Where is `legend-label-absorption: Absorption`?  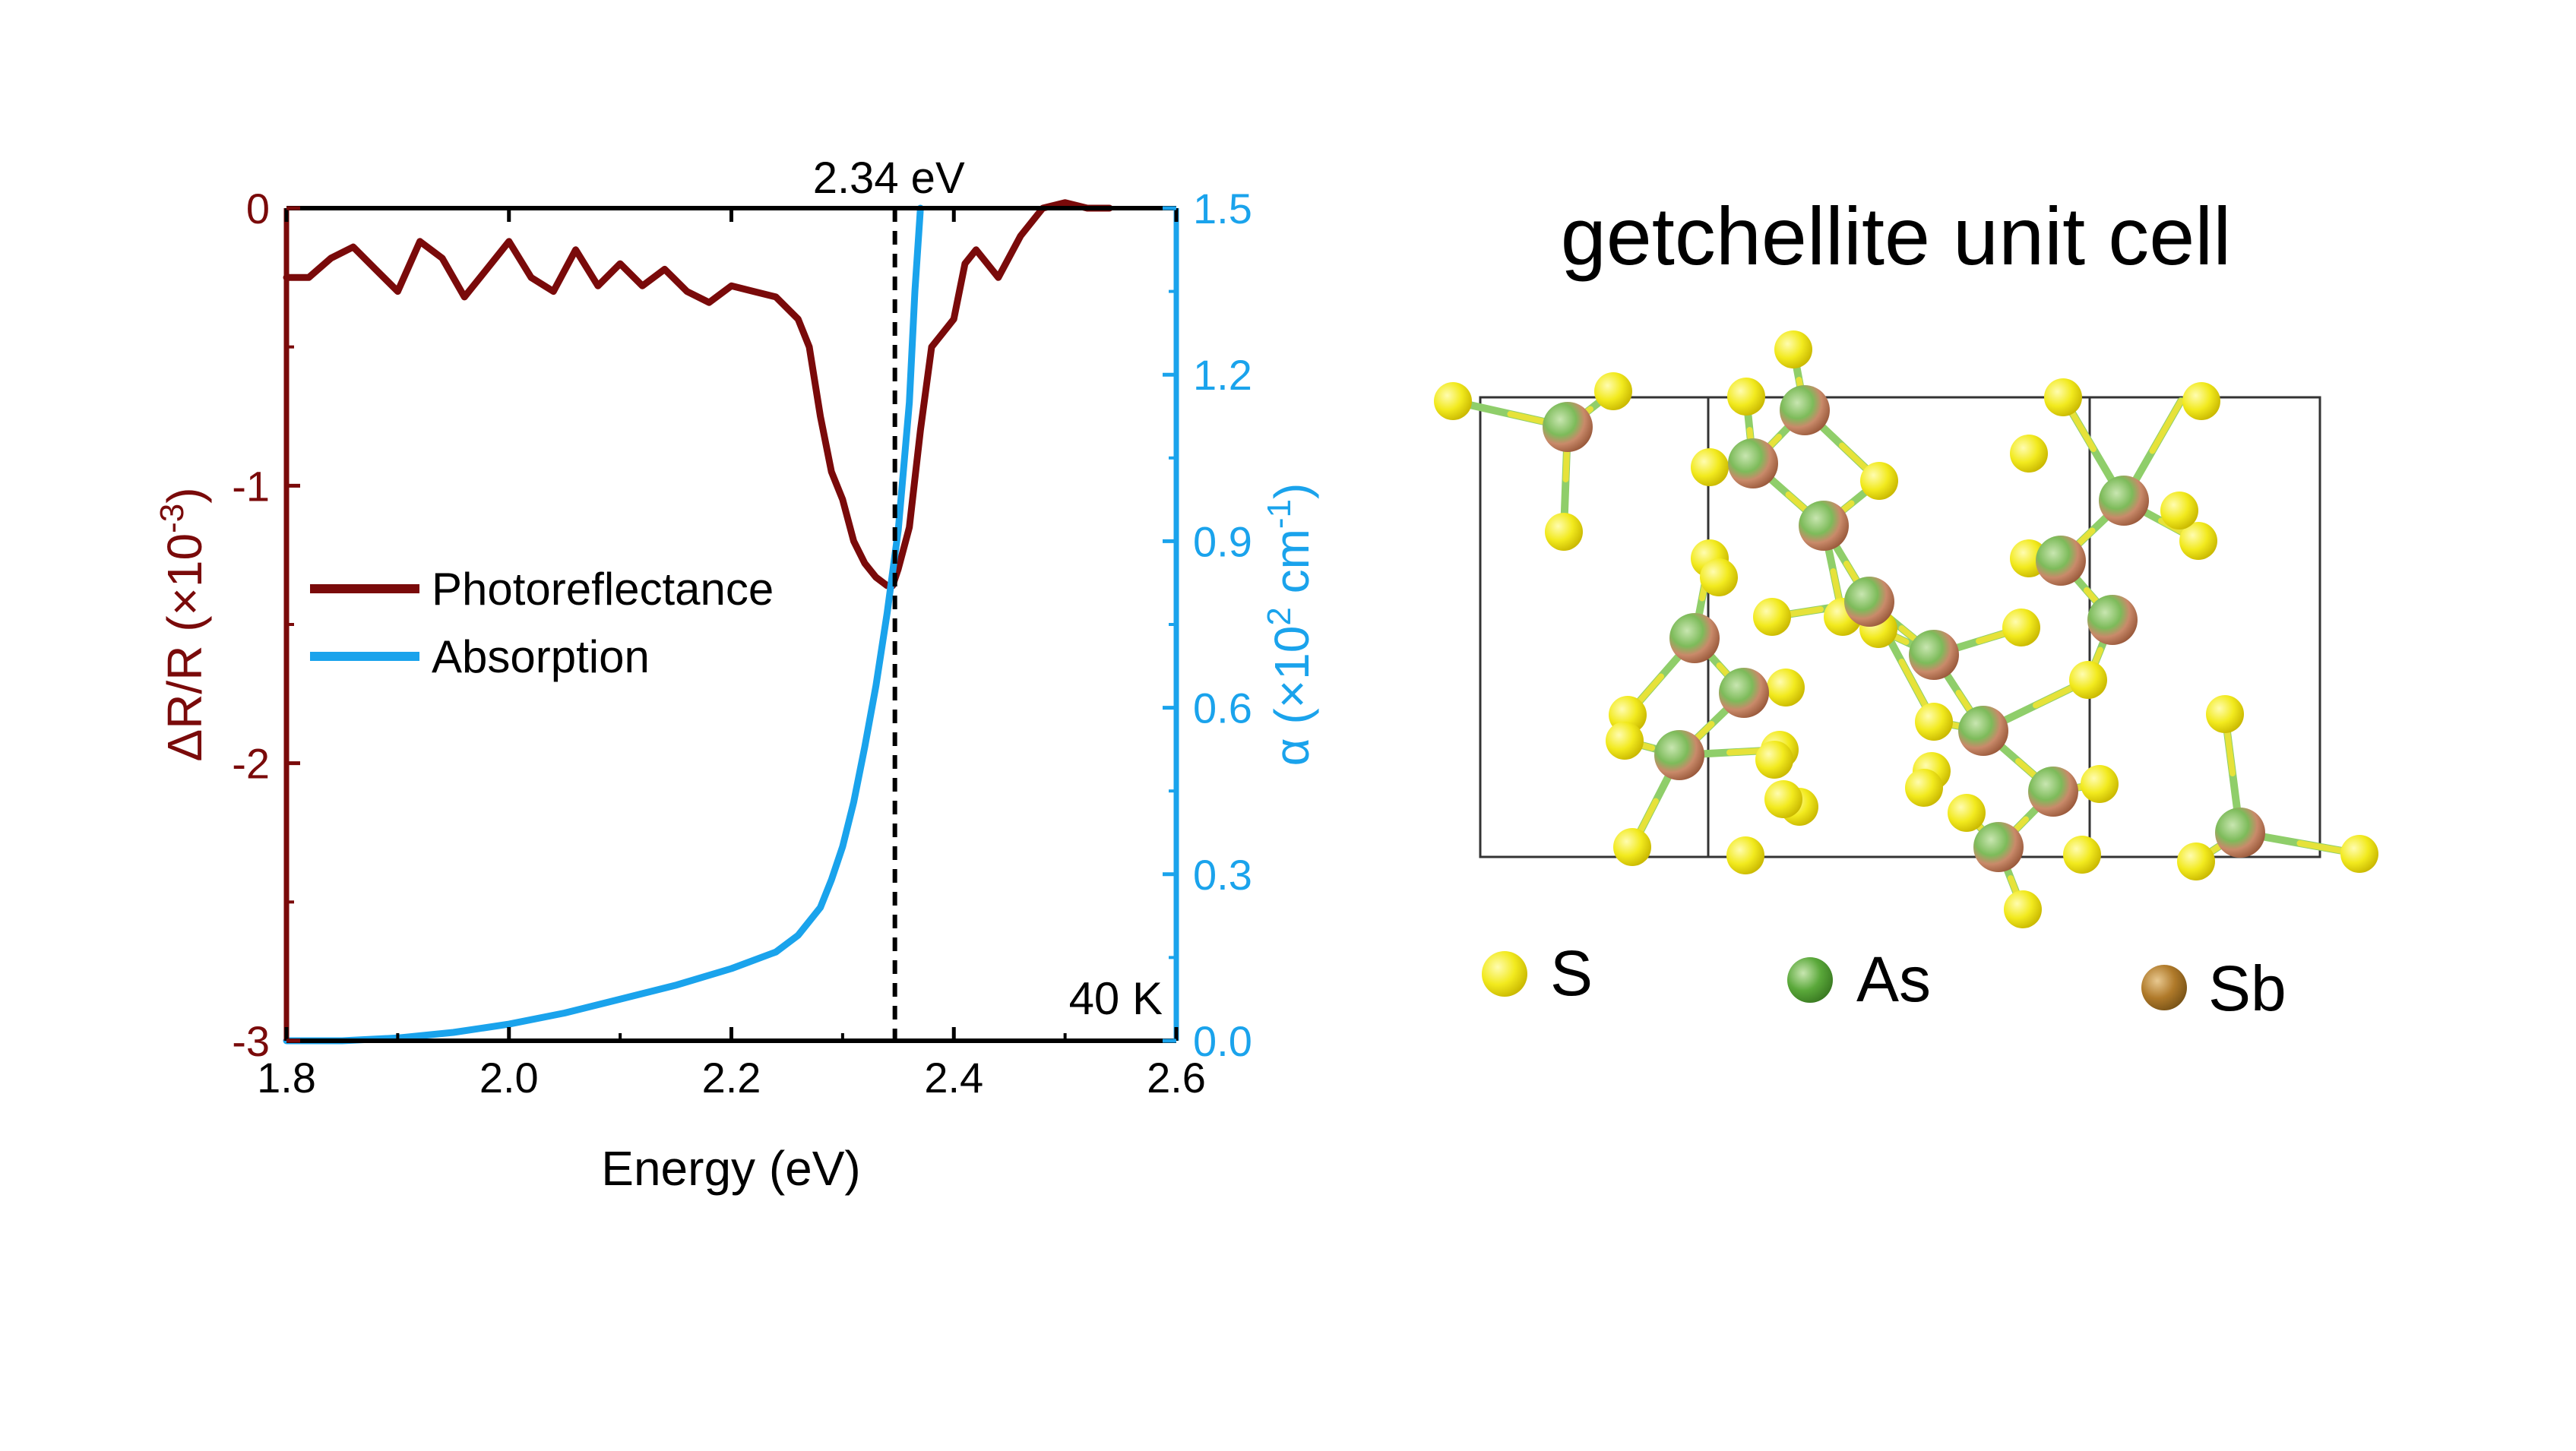 legend-label-absorption: Absorption is located at coordinates (541, 656).